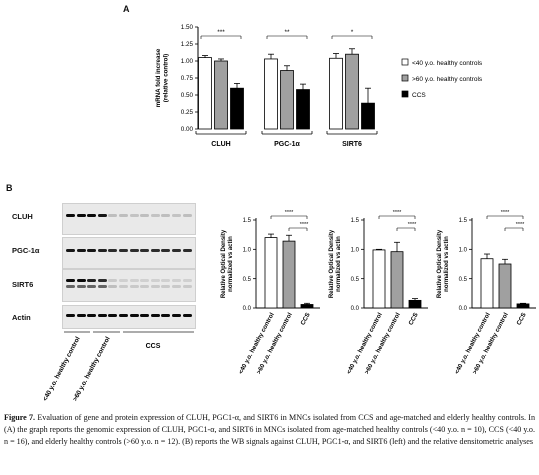  I want to click on blot-label-pgc1a: PGC-1α, so click(26, 250).